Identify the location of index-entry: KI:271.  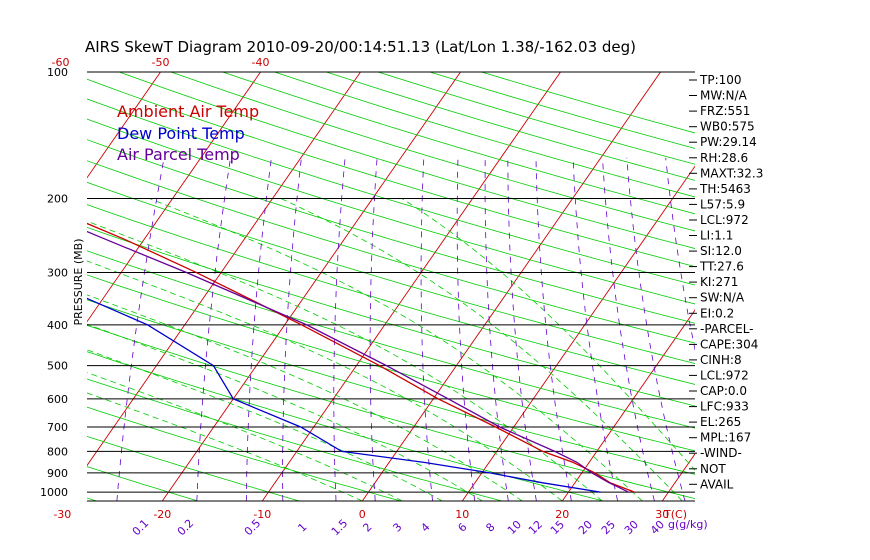
(719, 282).